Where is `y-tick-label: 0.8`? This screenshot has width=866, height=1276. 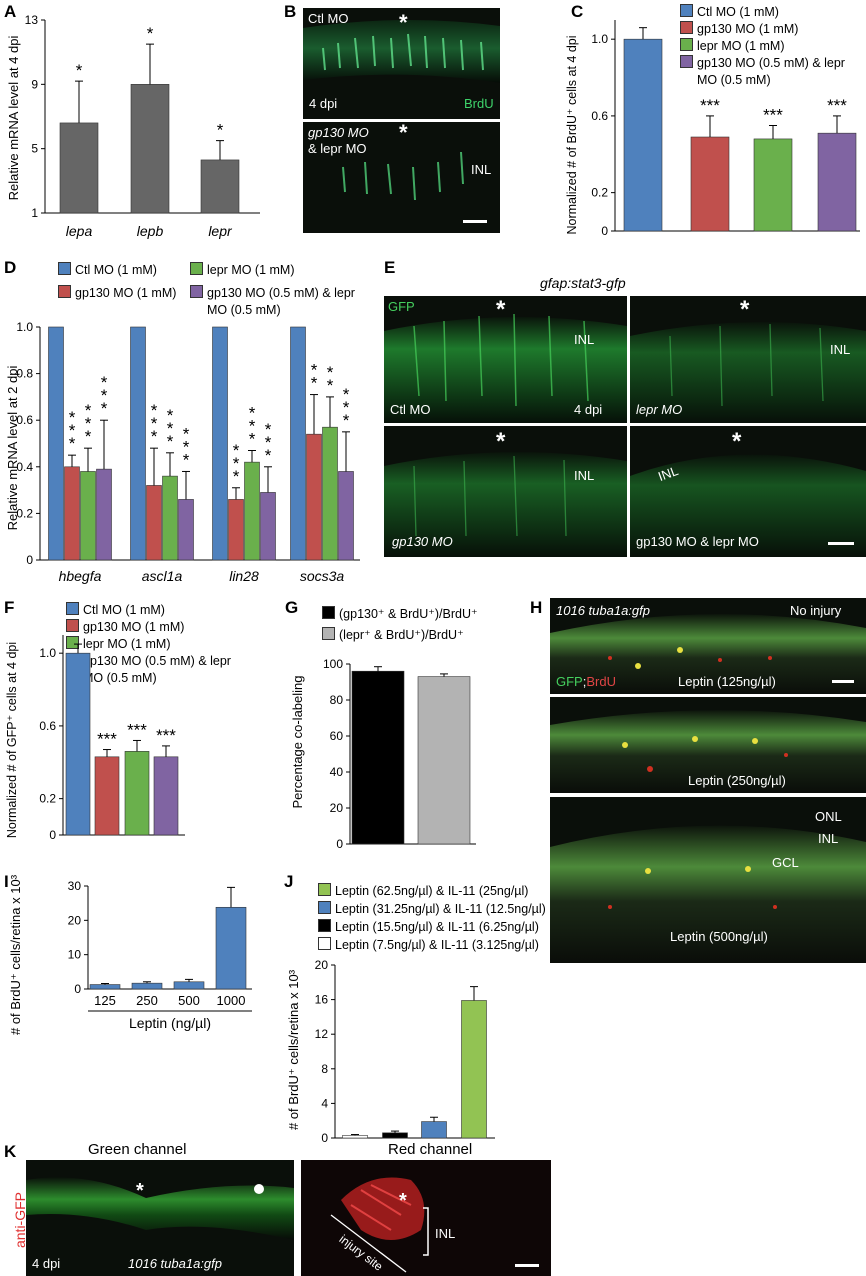
y-tick-label: 0.8 is located at coordinates (24, 374).